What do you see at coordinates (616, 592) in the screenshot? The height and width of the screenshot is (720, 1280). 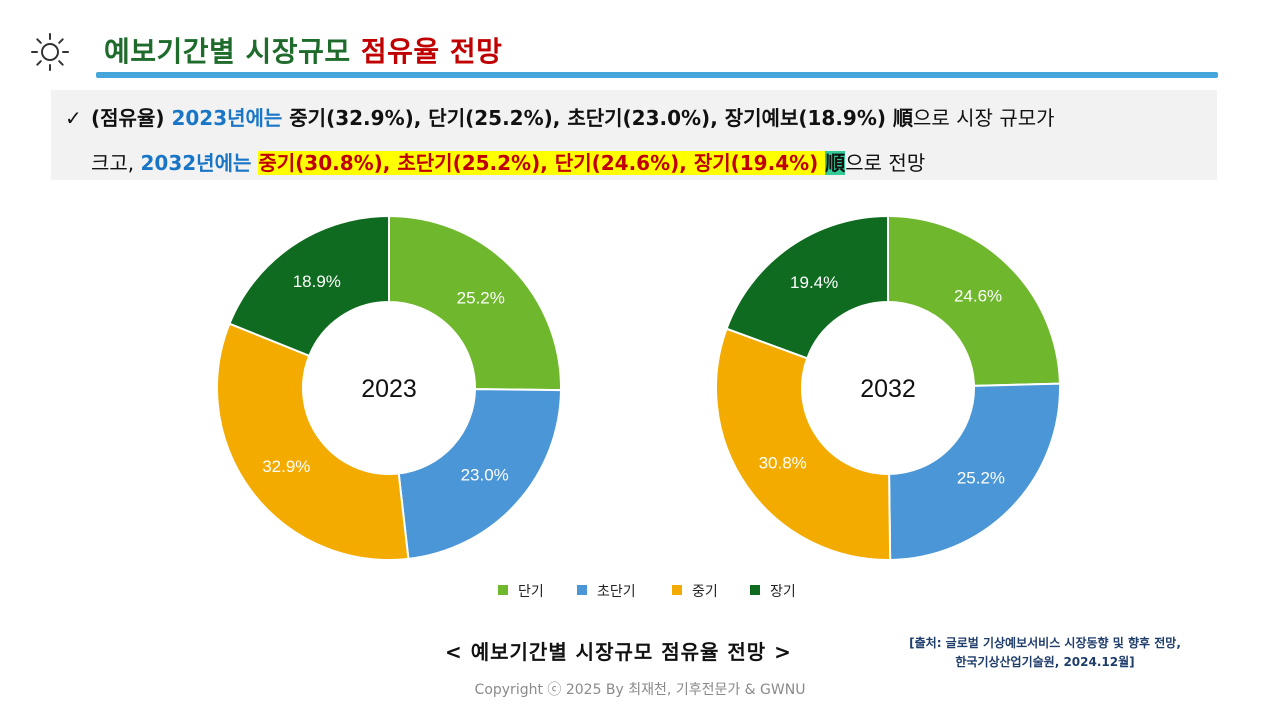 I see `legend-label-초단기: 초단기` at bounding box center [616, 592].